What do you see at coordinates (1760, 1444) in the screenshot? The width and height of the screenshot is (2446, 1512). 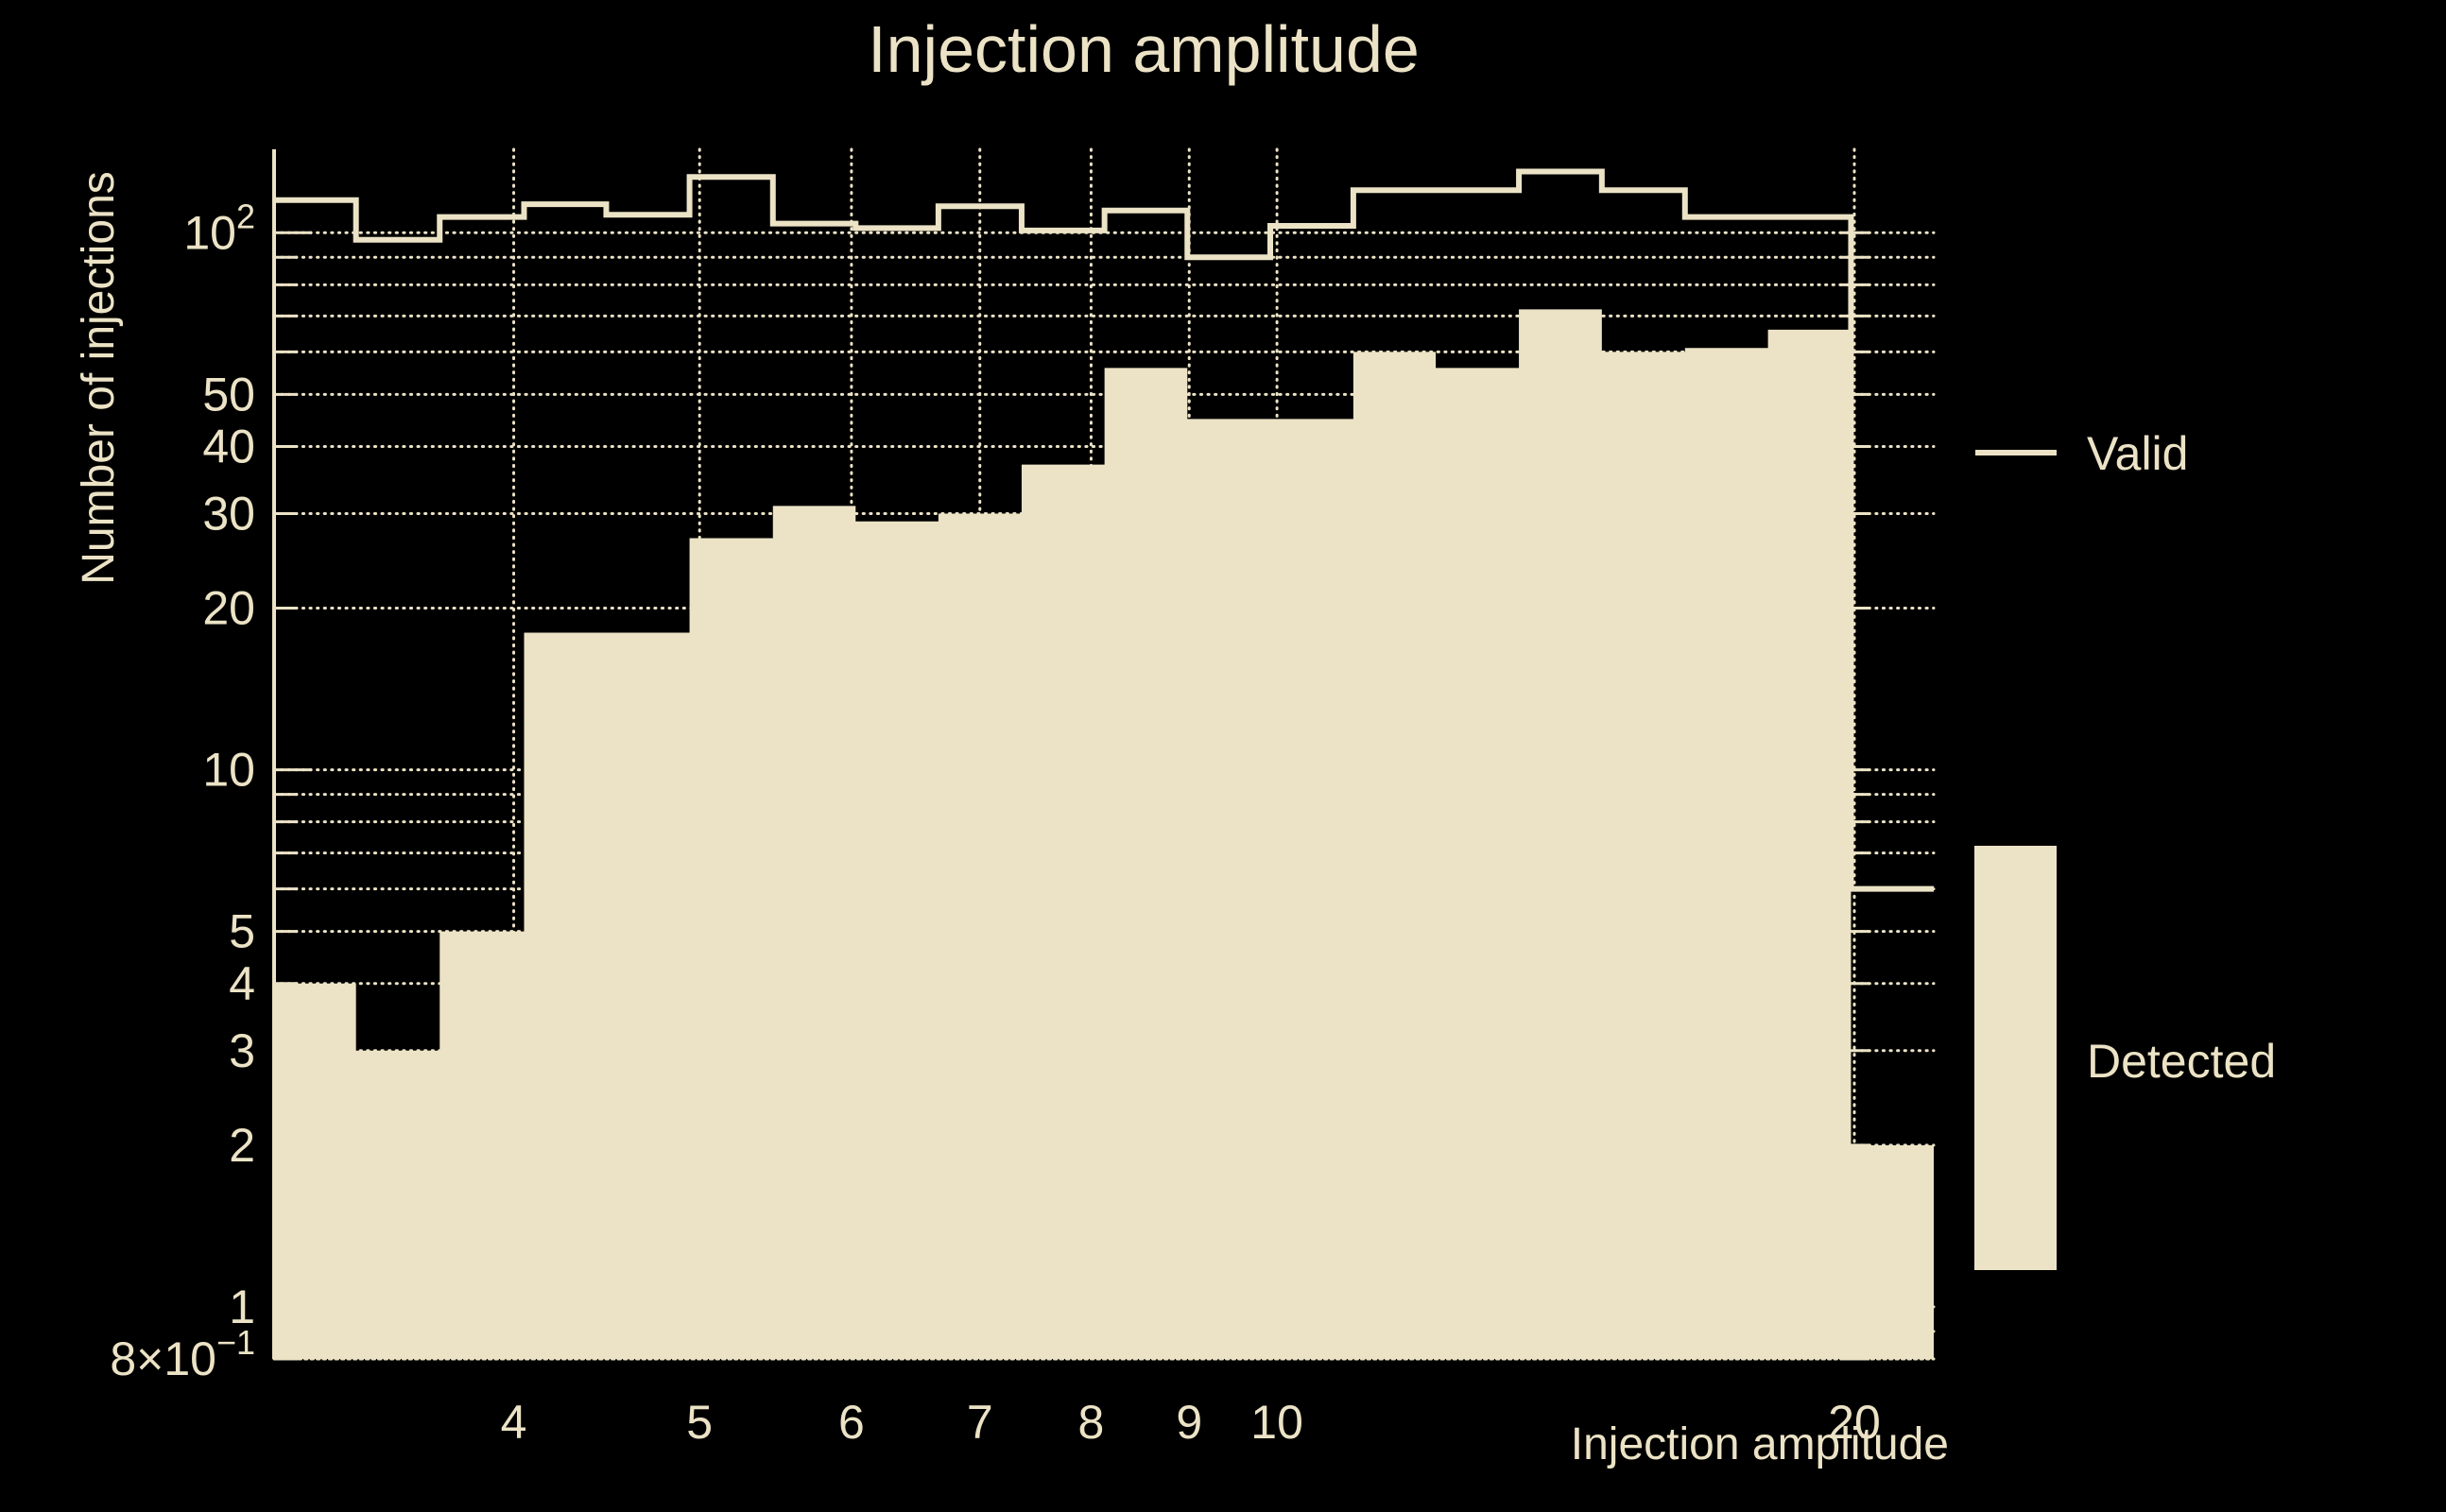 I see `x-axis-label: Injection amplitude` at bounding box center [1760, 1444].